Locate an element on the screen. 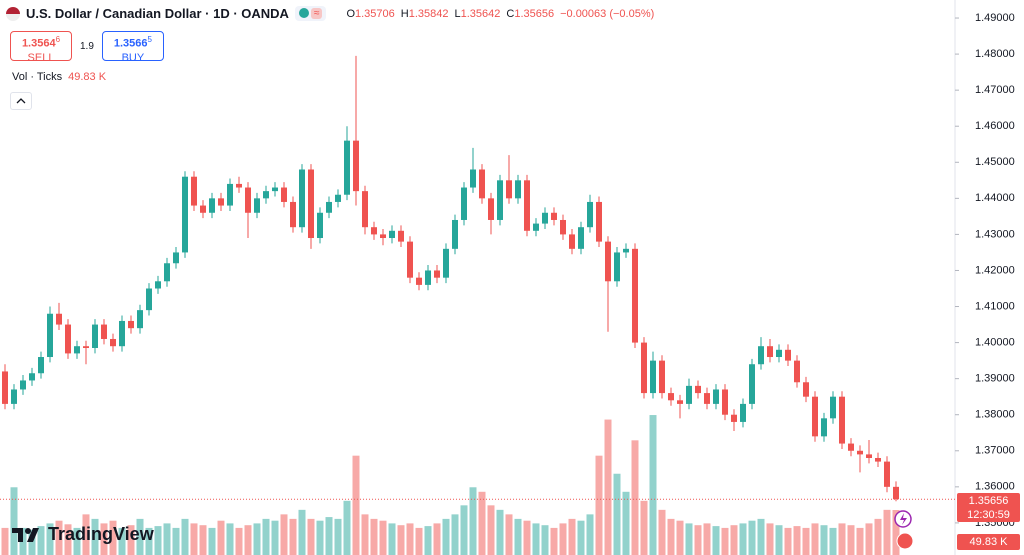 This screenshot has width=1024, height=555. sell-button: 1.35646 SELL is located at coordinates (41, 47).